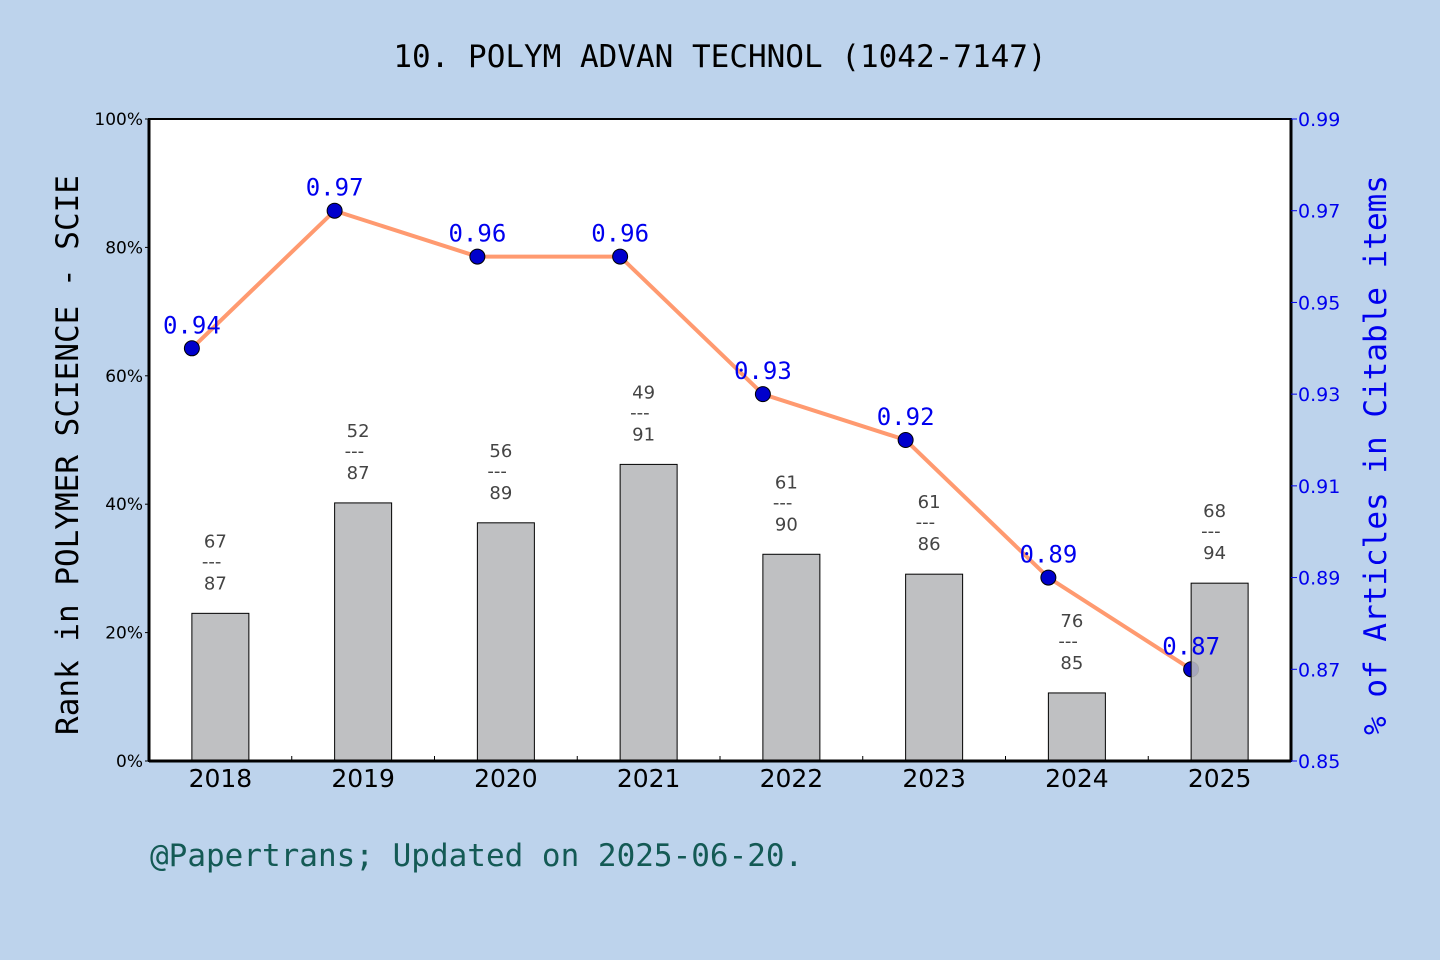  I want to click on x-tick-label: 2020, so click(506, 778).